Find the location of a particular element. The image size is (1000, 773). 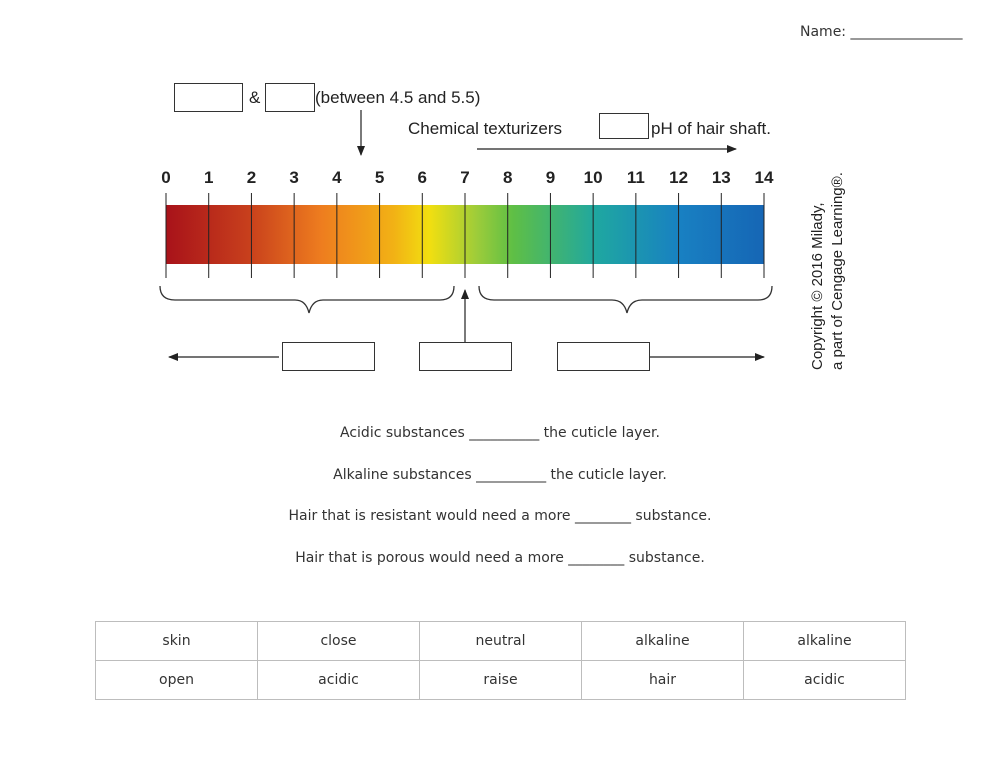

ph-of-hair-shaft-label: pH of hair shaft. is located at coordinates (711, 128).